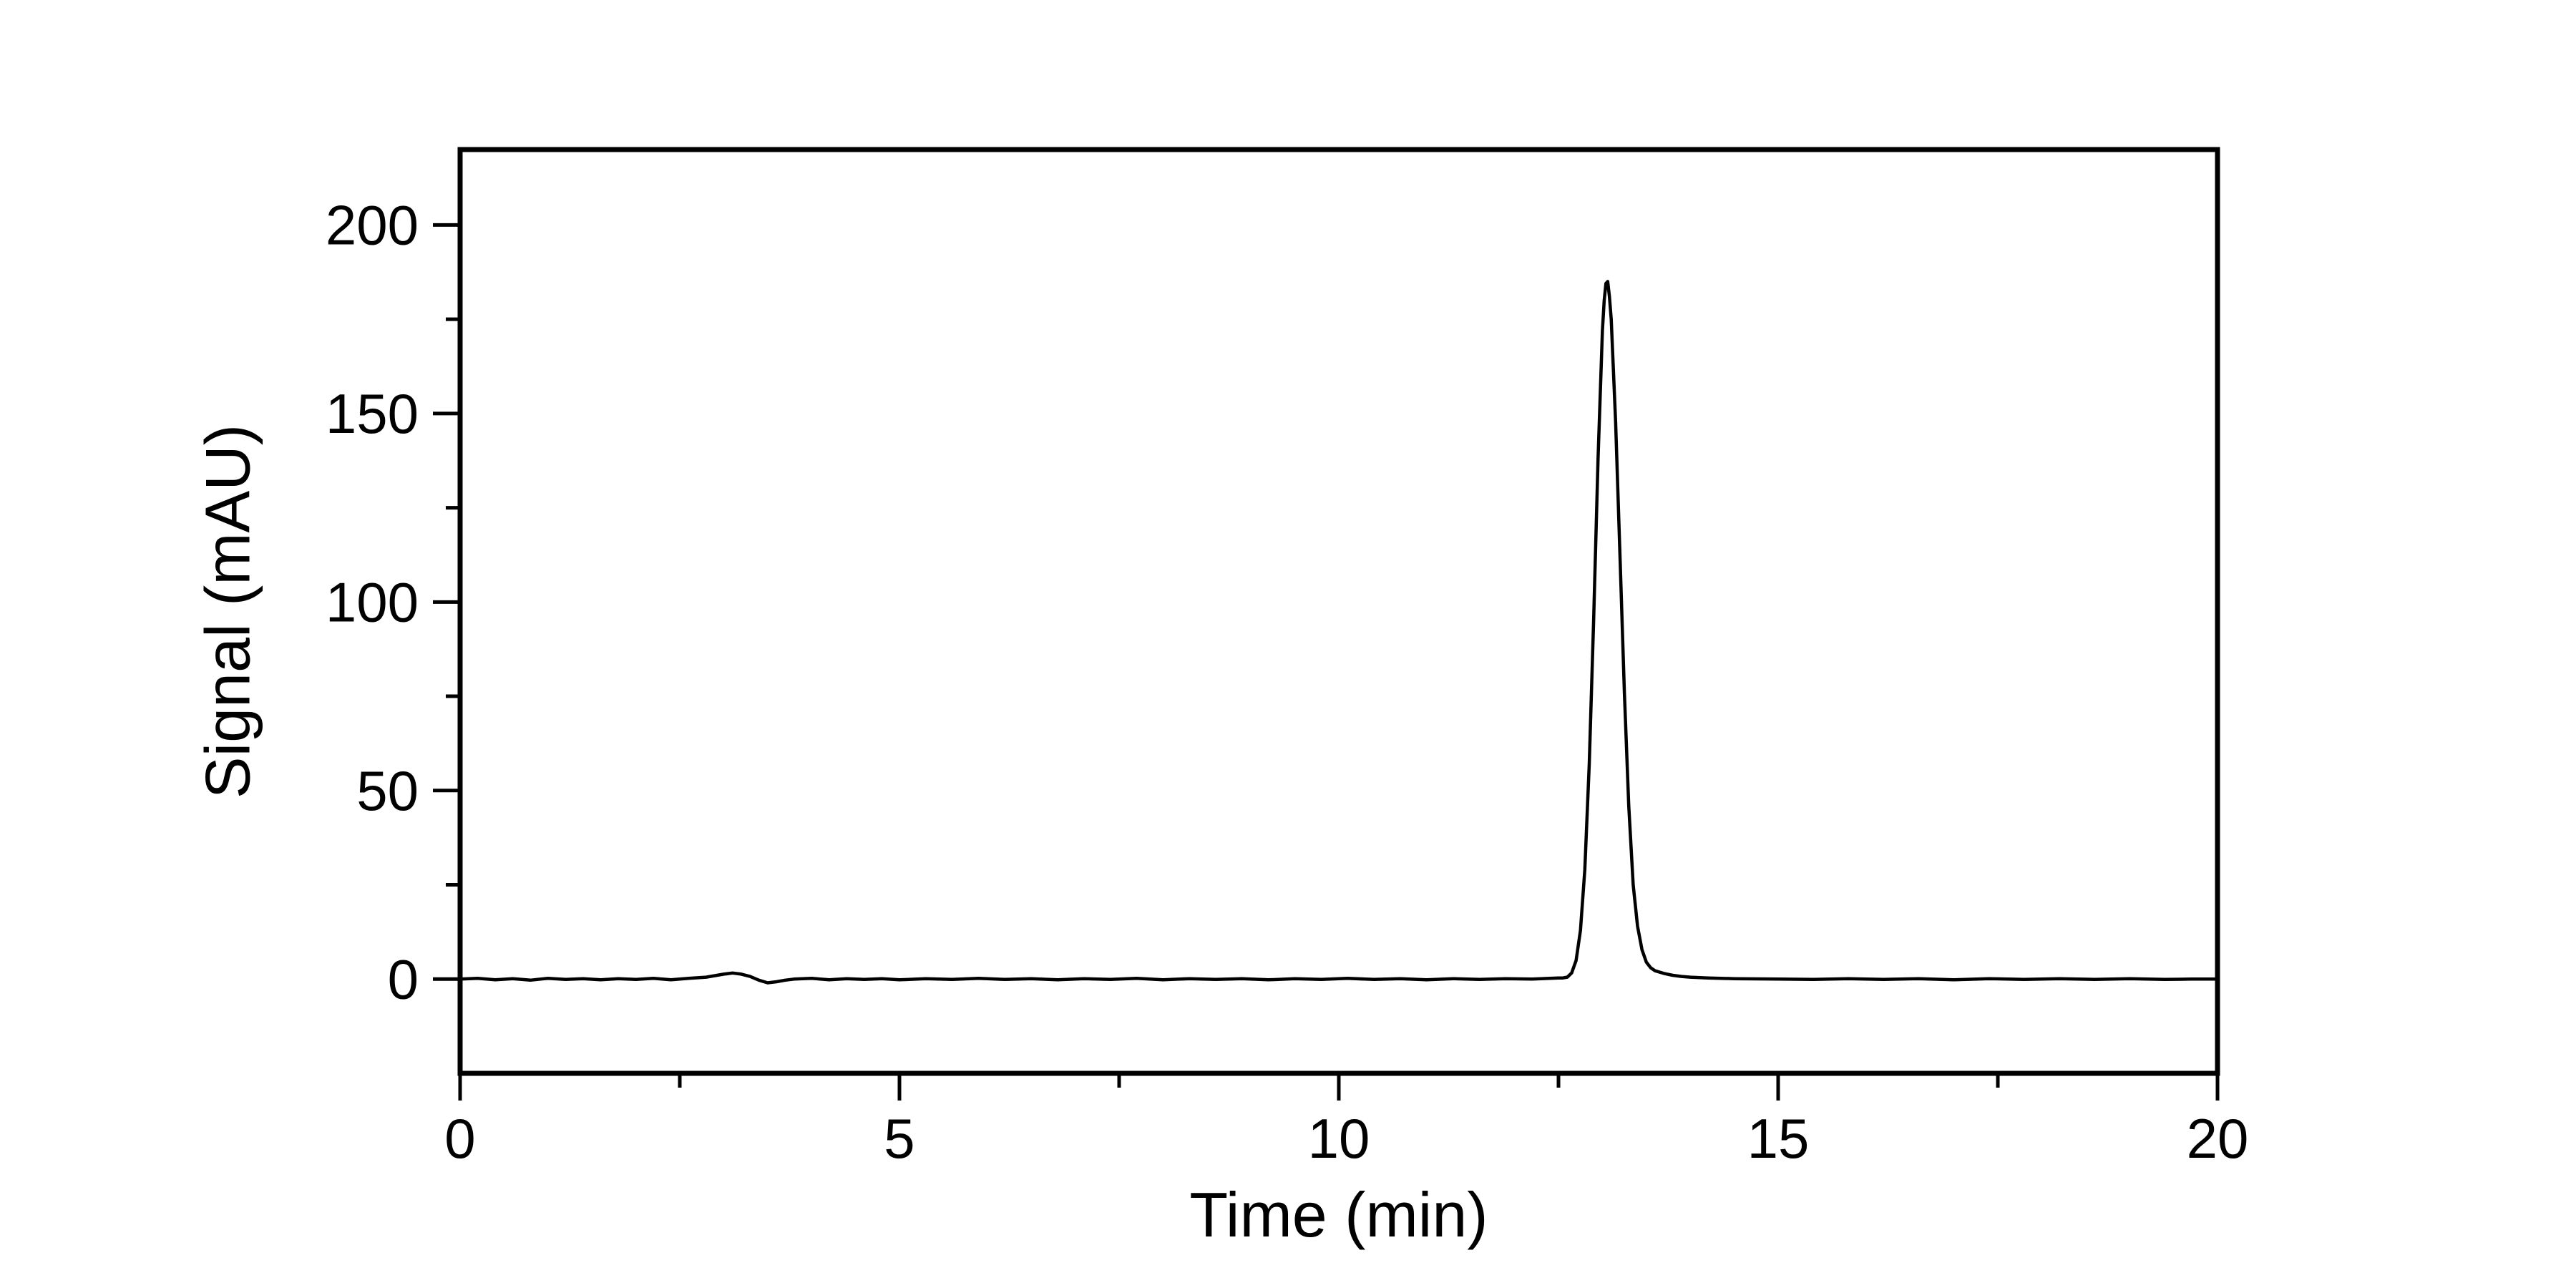 Image resolution: width=2576 pixels, height=1288 pixels. Describe the element at coordinates (899, 1138) in the screenshot. I see `x-tick-label: 5` at that location.